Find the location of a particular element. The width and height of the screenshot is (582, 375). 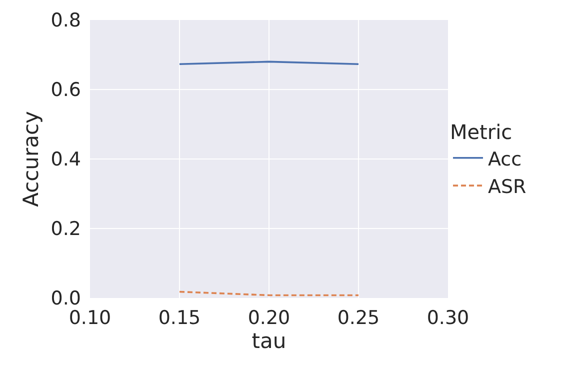

x-tick-label: 0.20 is located at coordinates (269, 318).